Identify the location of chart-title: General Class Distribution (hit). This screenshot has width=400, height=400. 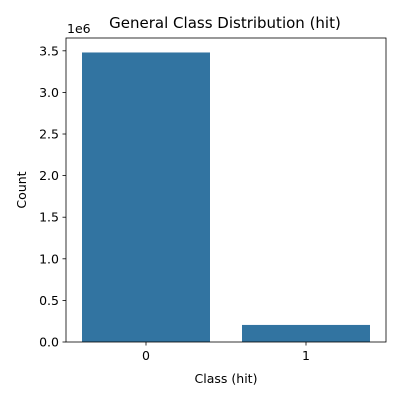
(225, 23).